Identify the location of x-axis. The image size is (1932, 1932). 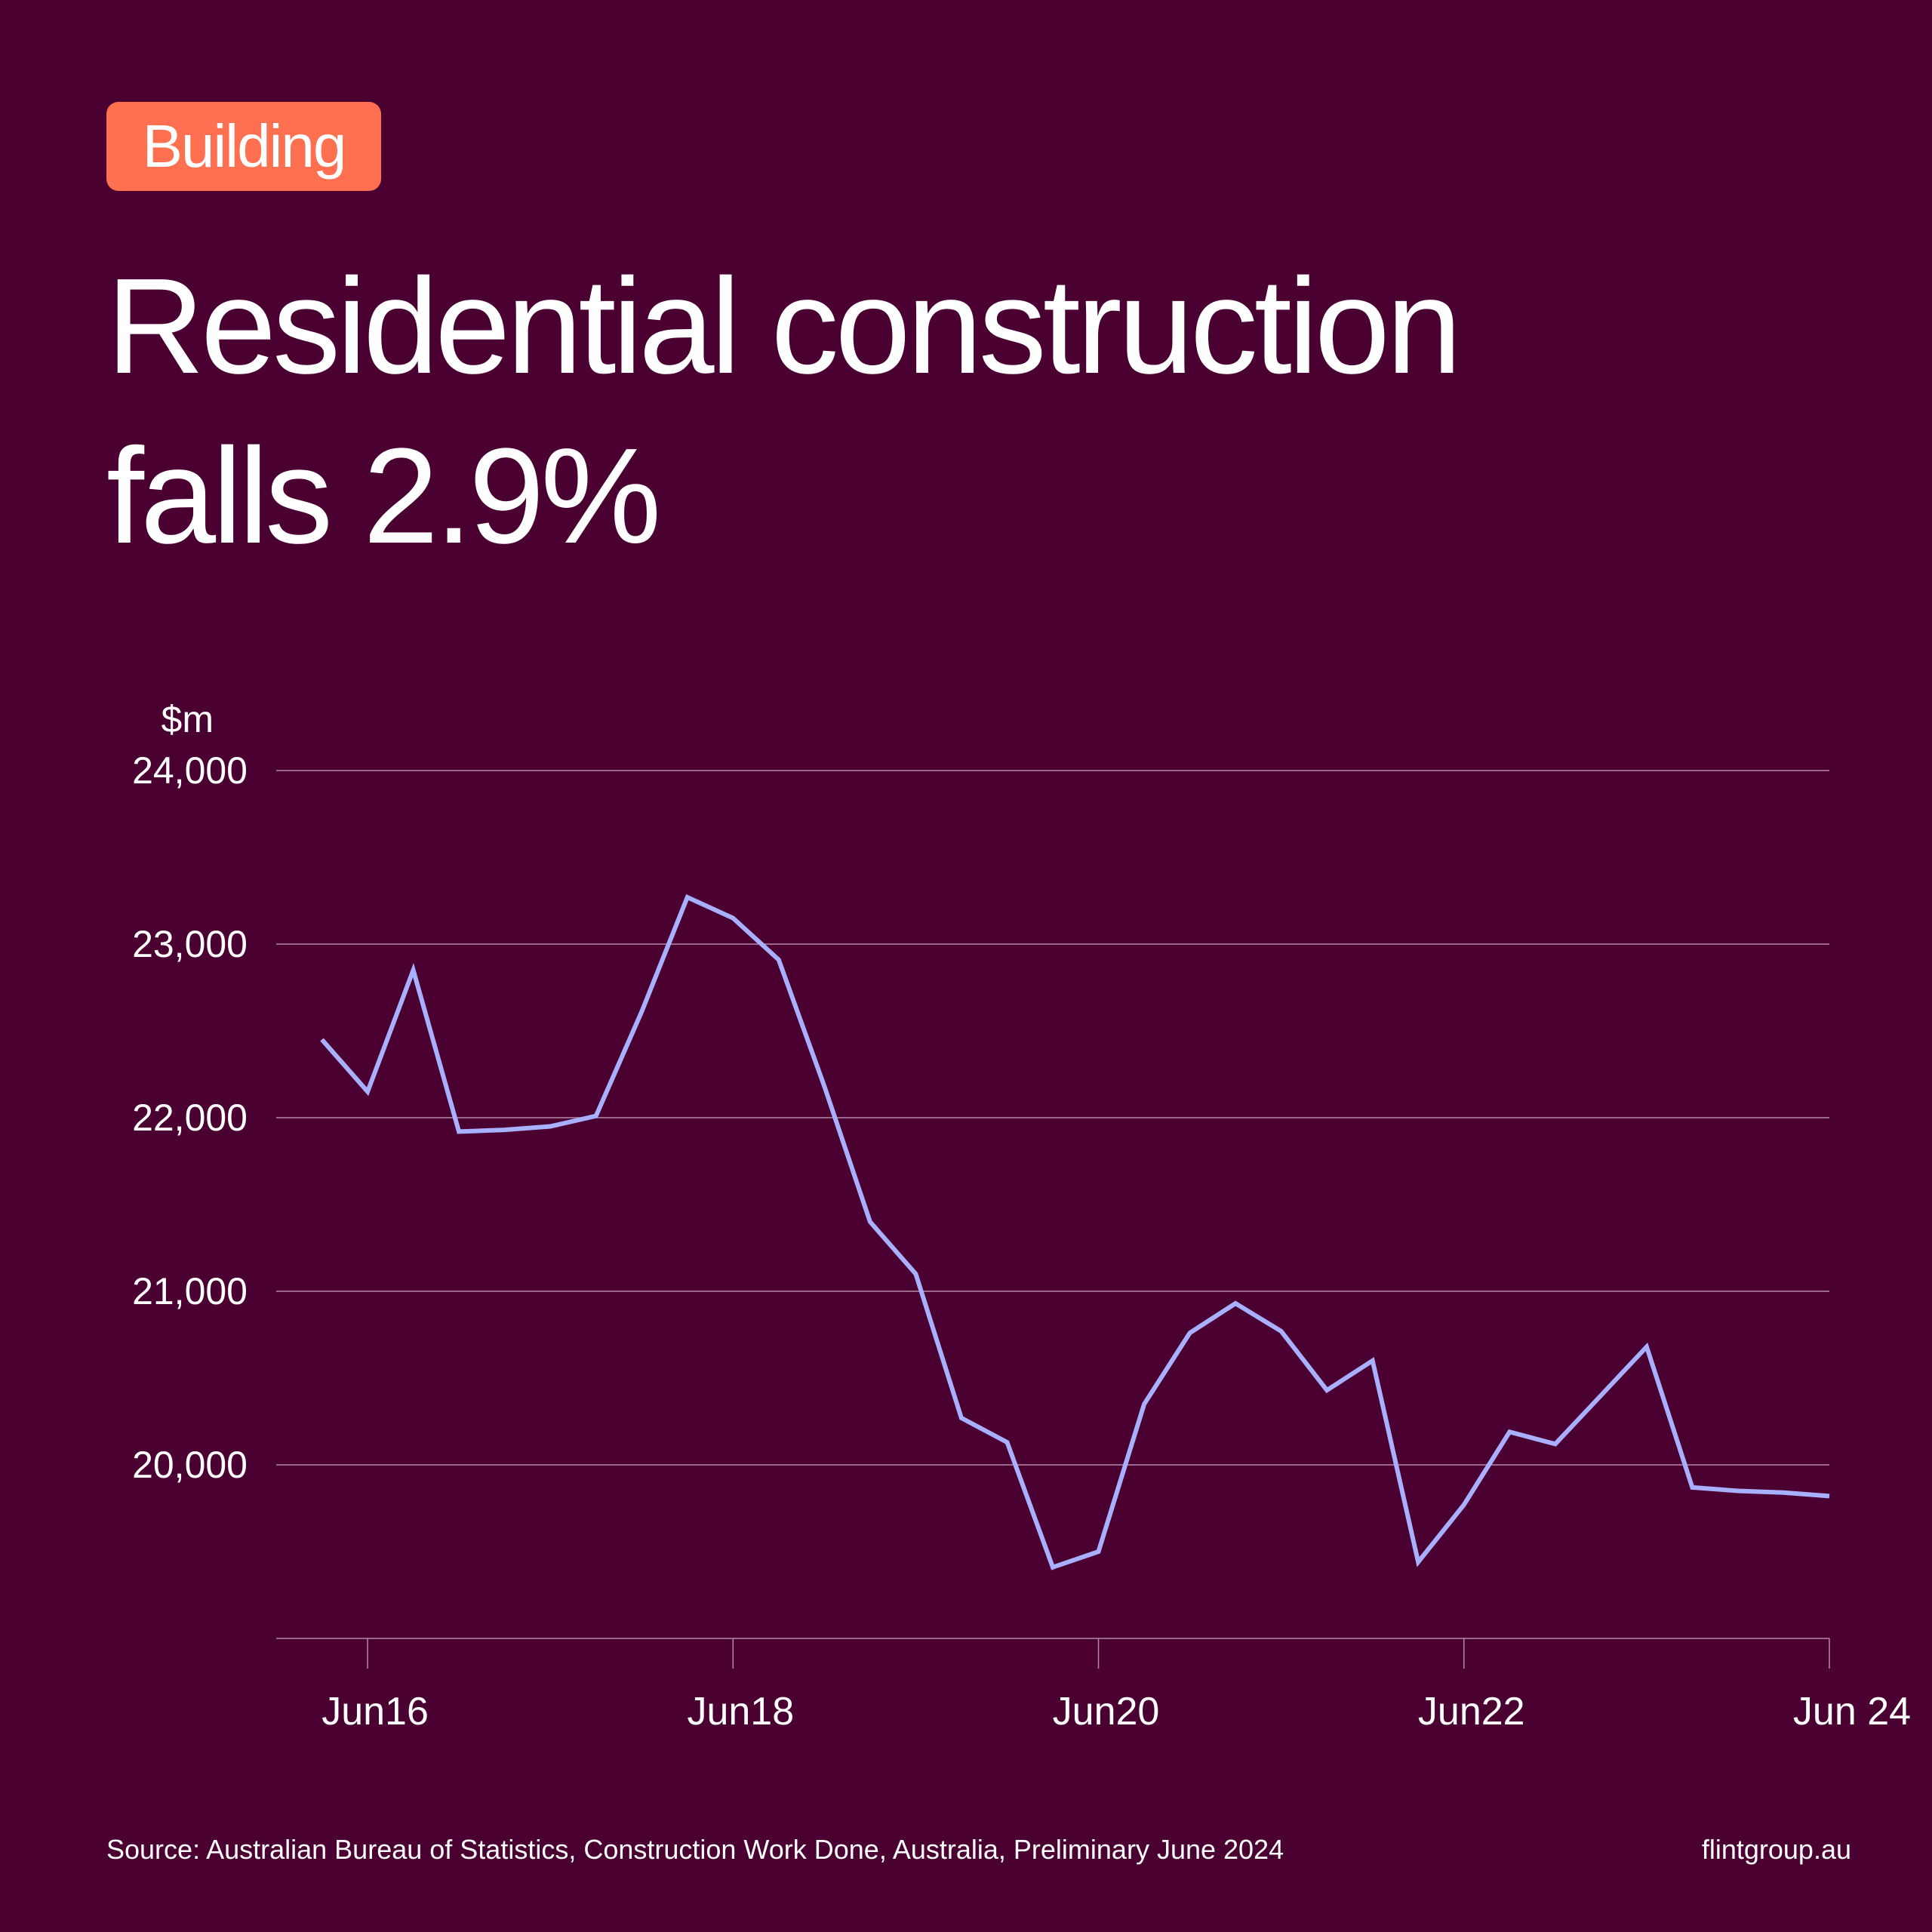
(1053, 1653).